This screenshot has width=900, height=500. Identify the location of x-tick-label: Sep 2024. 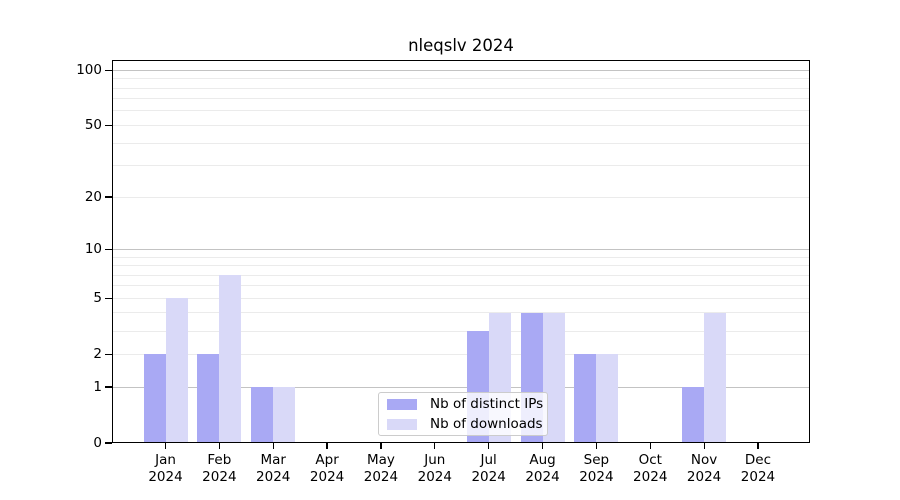
(596, 469).